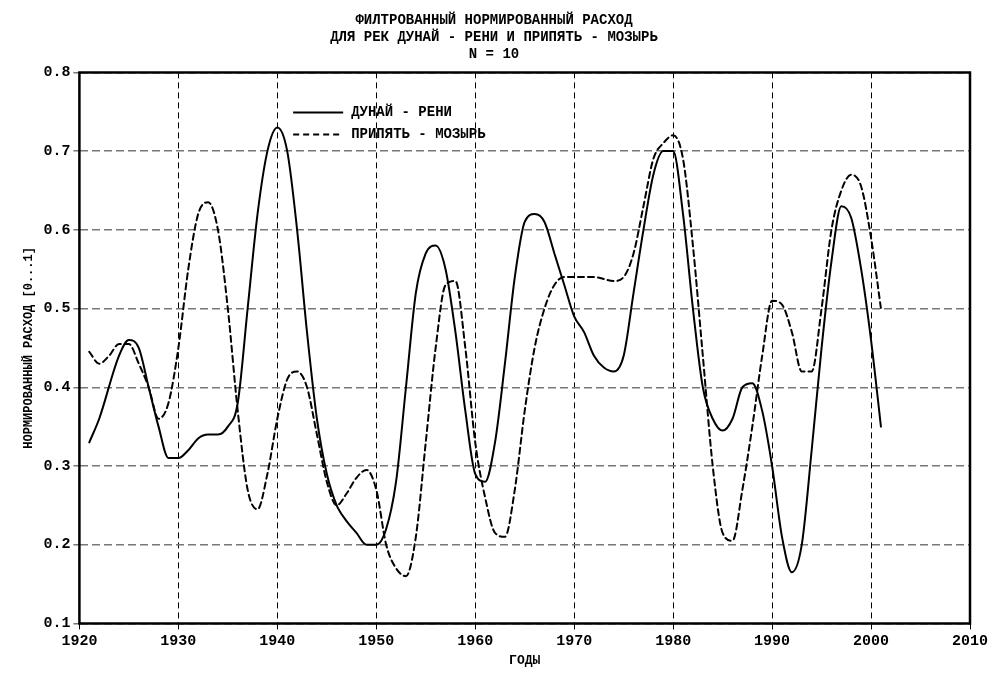  What do you see at coordinates (57, 230) in the screenshot?
I see `y-tick-label: 0.6` at bounding box center [57, 230].